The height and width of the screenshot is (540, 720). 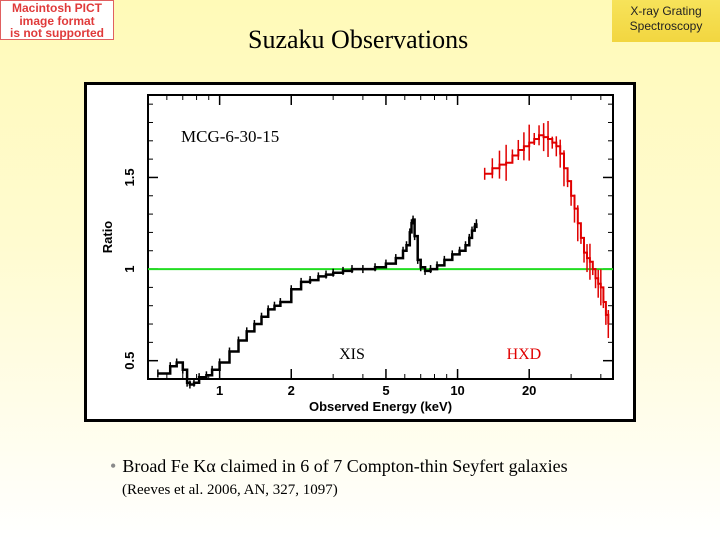 I want to click on x-tick-label: 20, so click(x=529, y=390).